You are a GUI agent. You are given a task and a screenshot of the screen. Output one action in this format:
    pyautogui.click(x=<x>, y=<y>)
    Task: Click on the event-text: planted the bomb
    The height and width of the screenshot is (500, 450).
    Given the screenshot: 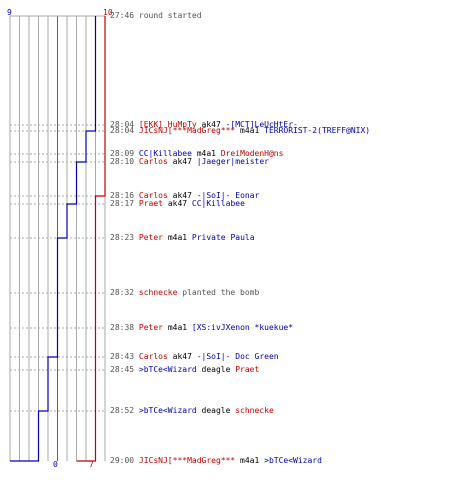 What is the action you would take?
    pyautogui.click(x=218, y=292)
    